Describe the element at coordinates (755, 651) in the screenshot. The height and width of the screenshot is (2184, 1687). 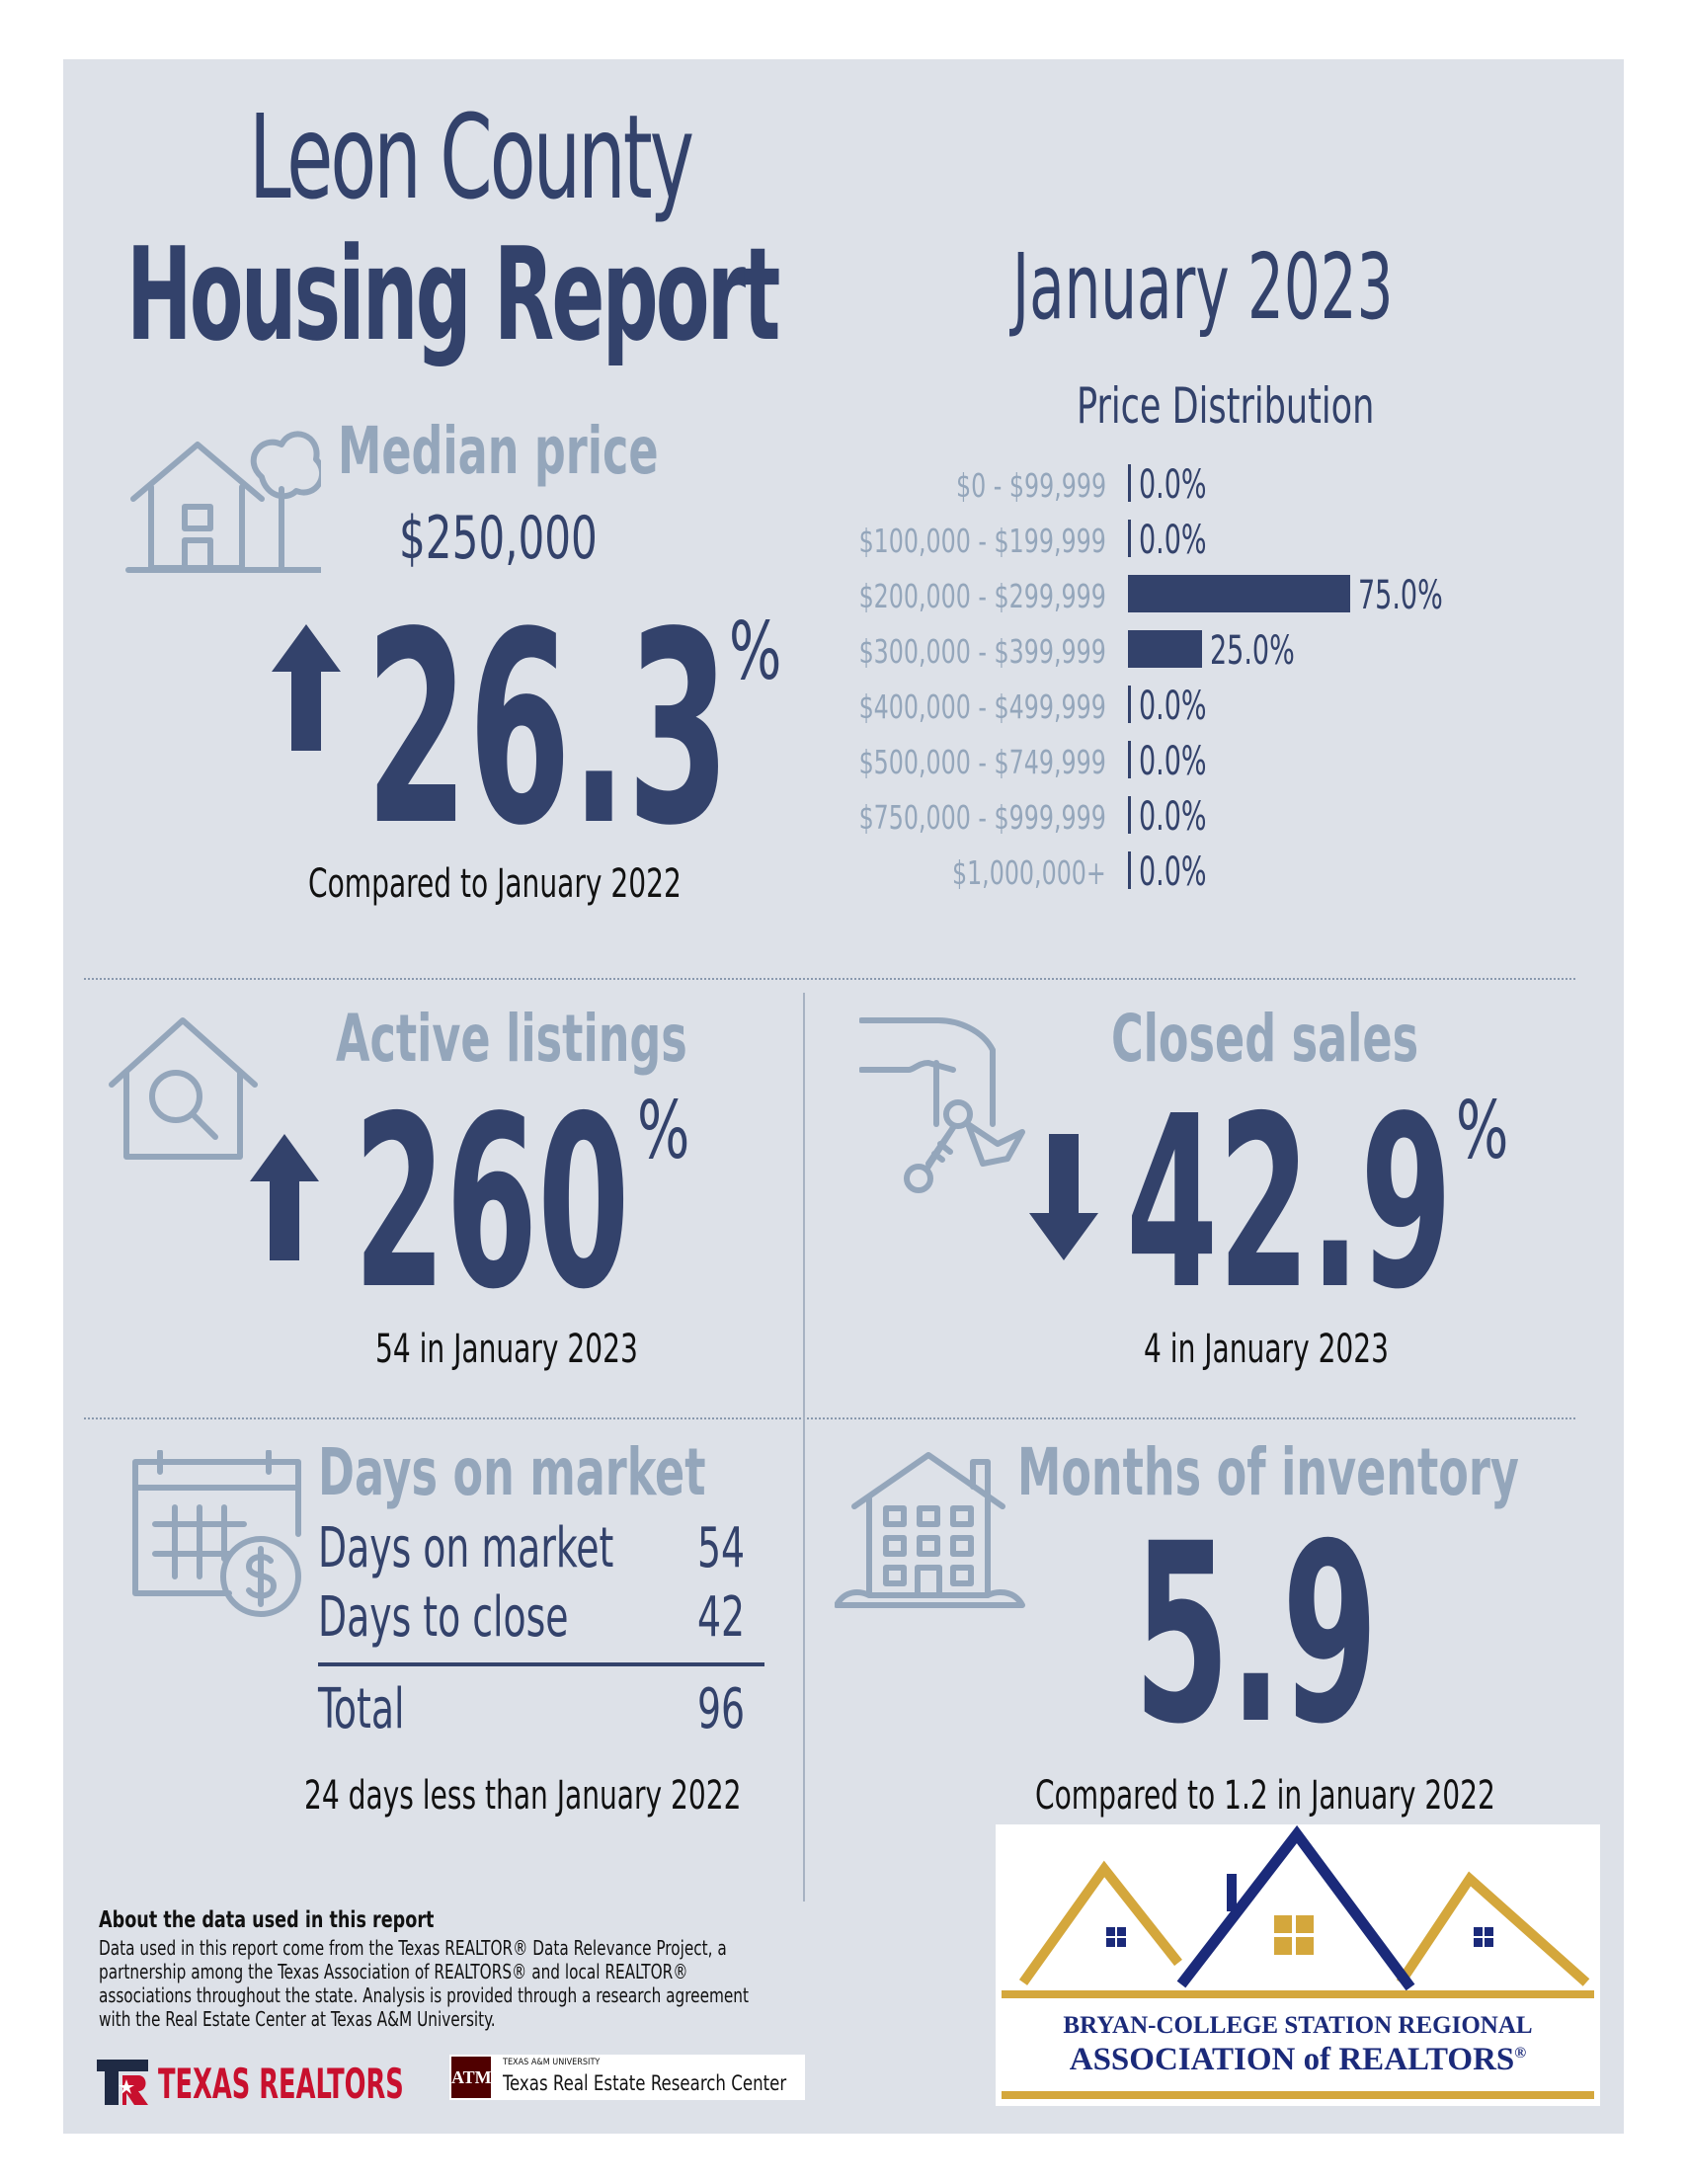
I see `median-price-unit: %` at that location.